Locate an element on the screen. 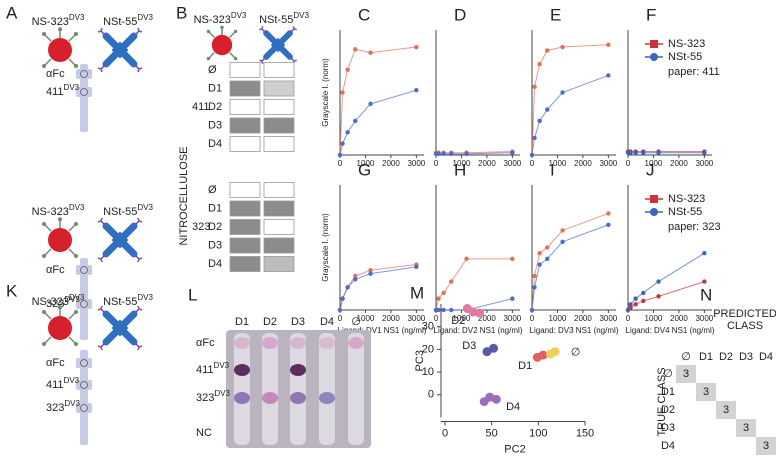 Image resolution: width=776 pixels, height=457 pixels. row-label: D2 is located at coordinates (215, 107).